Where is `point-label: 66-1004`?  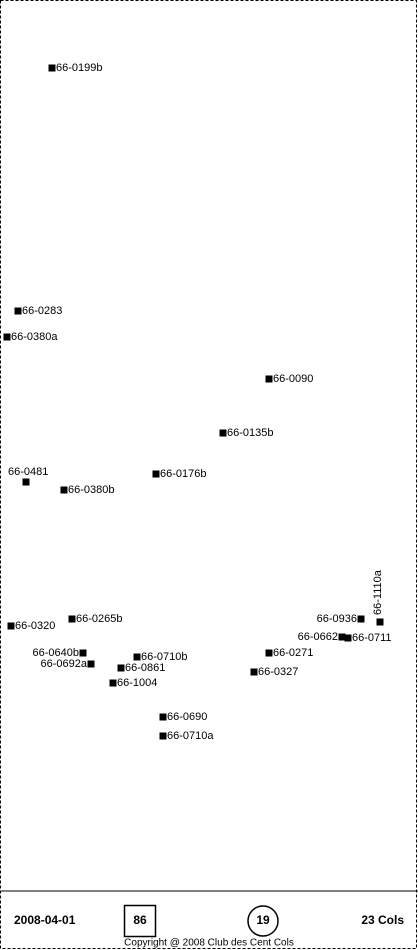 point-label: 66-1004 is located at coordinates (137, 683).